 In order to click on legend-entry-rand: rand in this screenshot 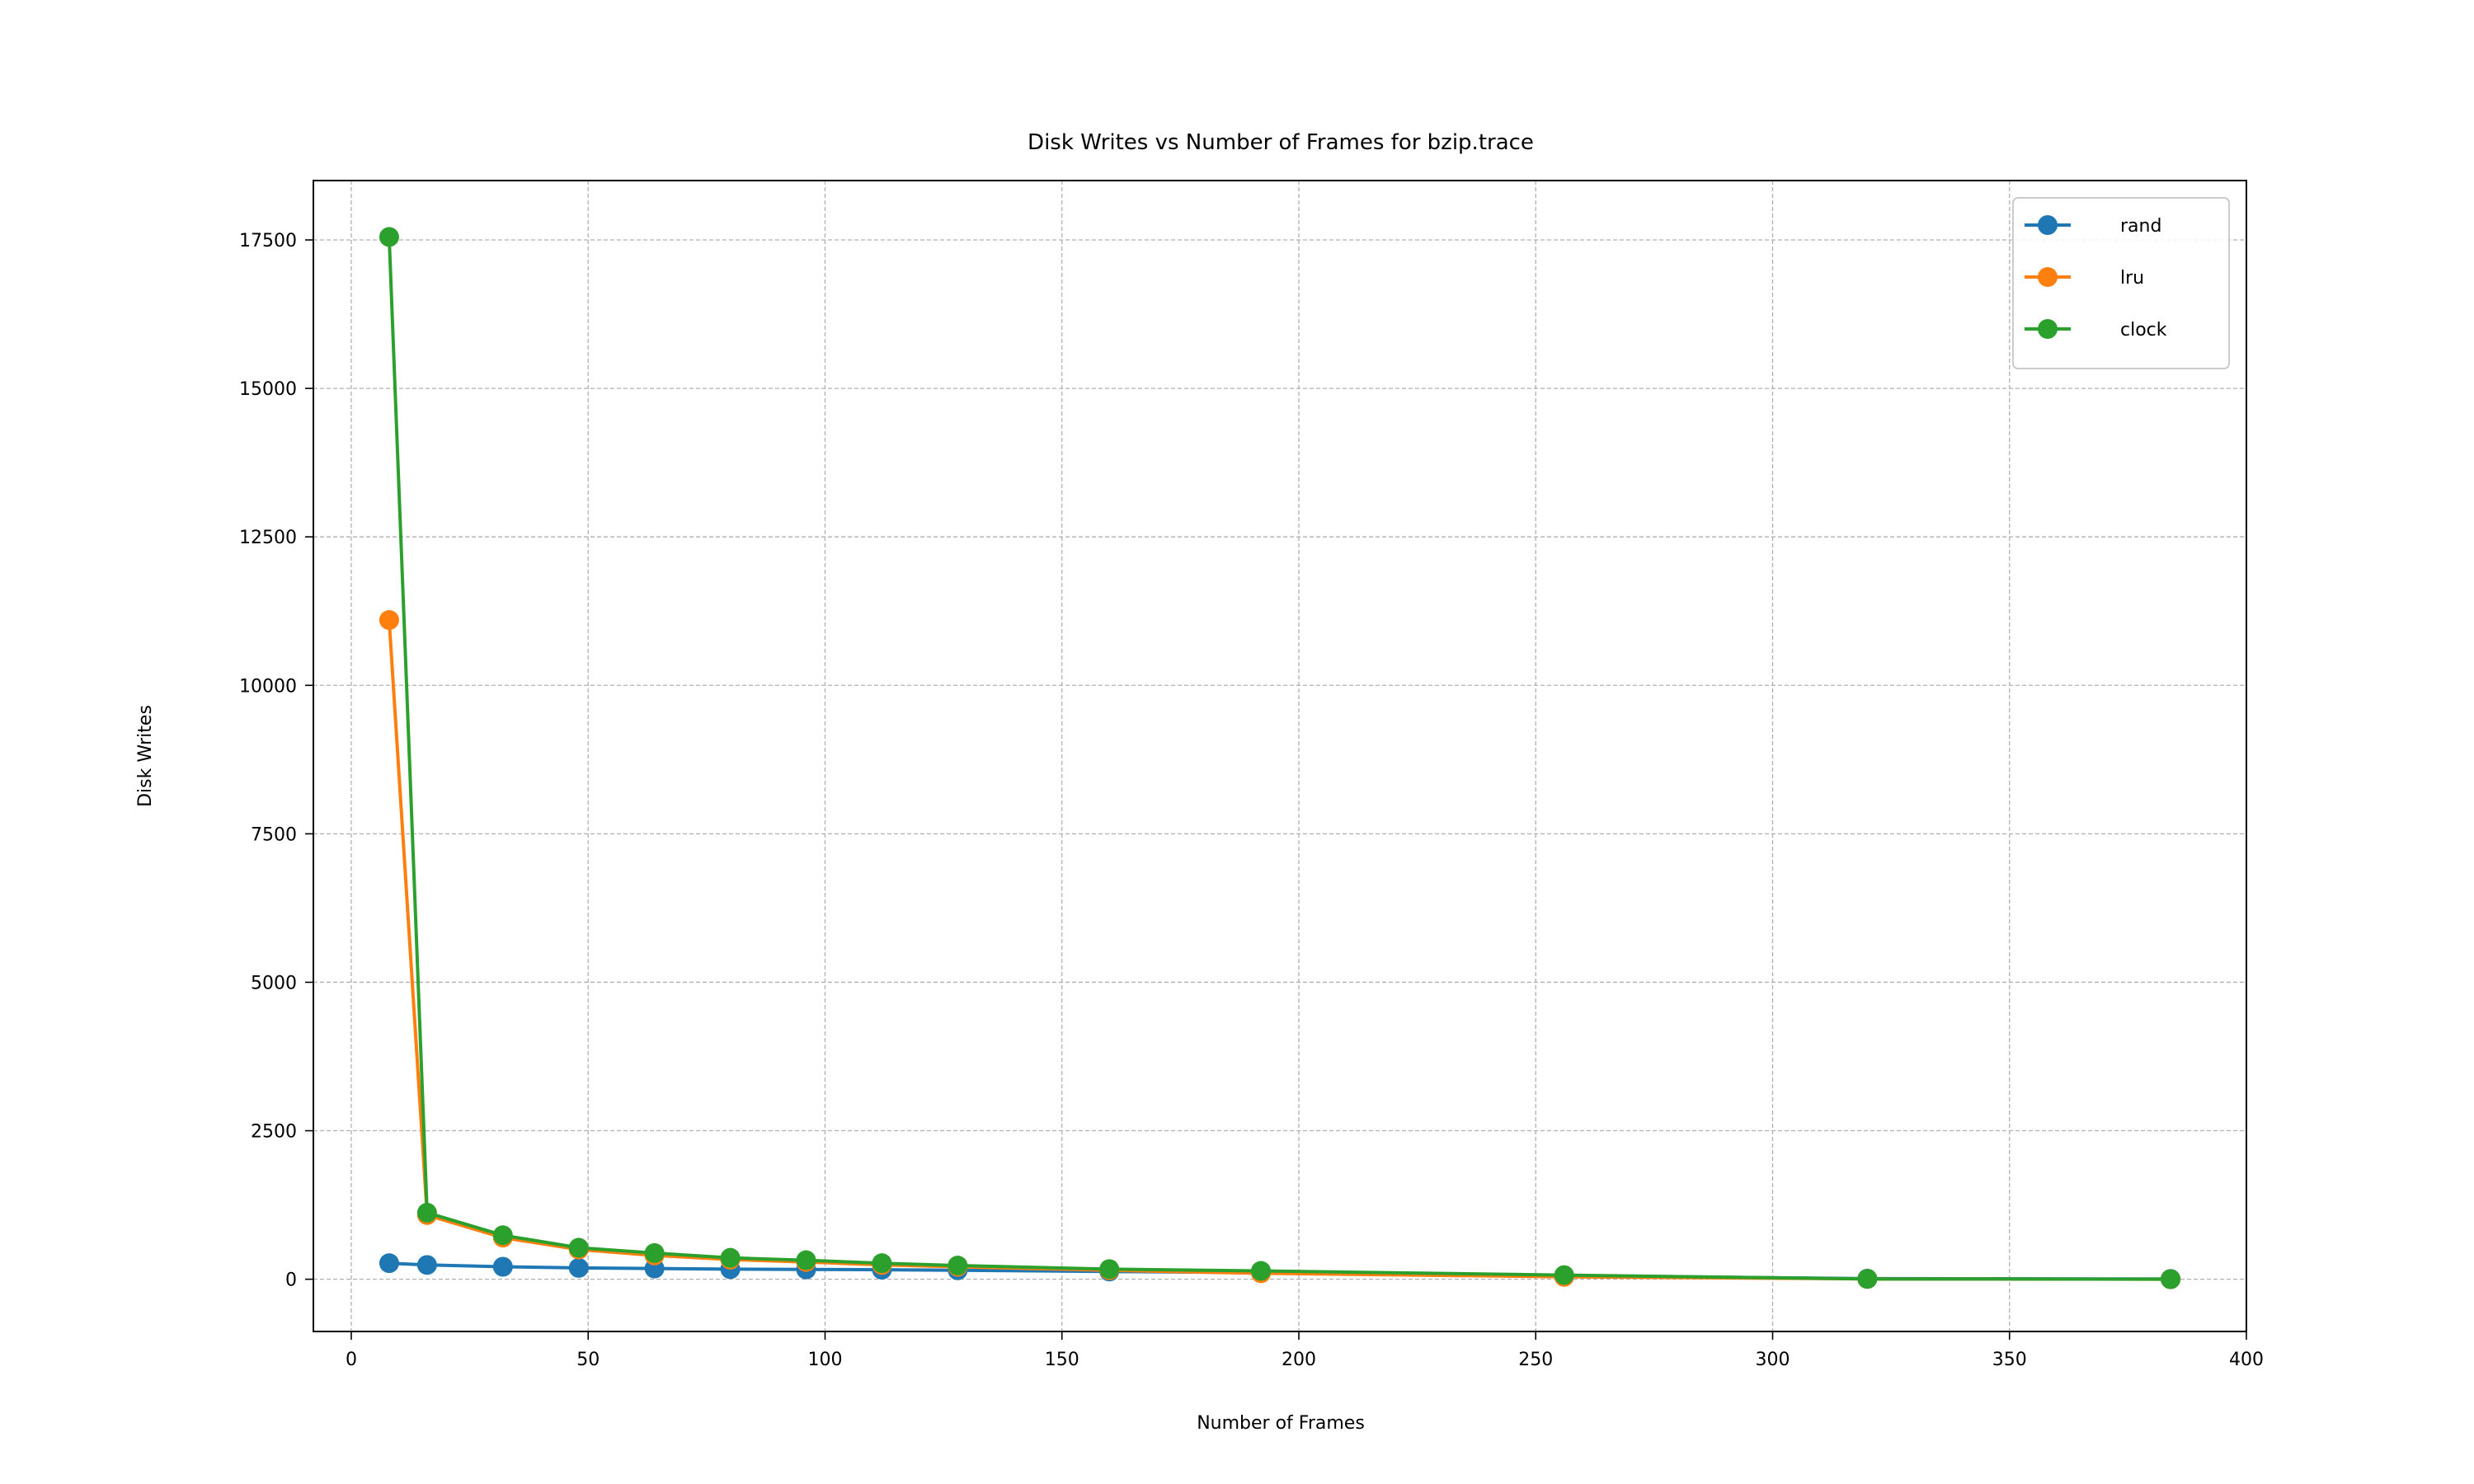, I will do `click(2093, 226)`.